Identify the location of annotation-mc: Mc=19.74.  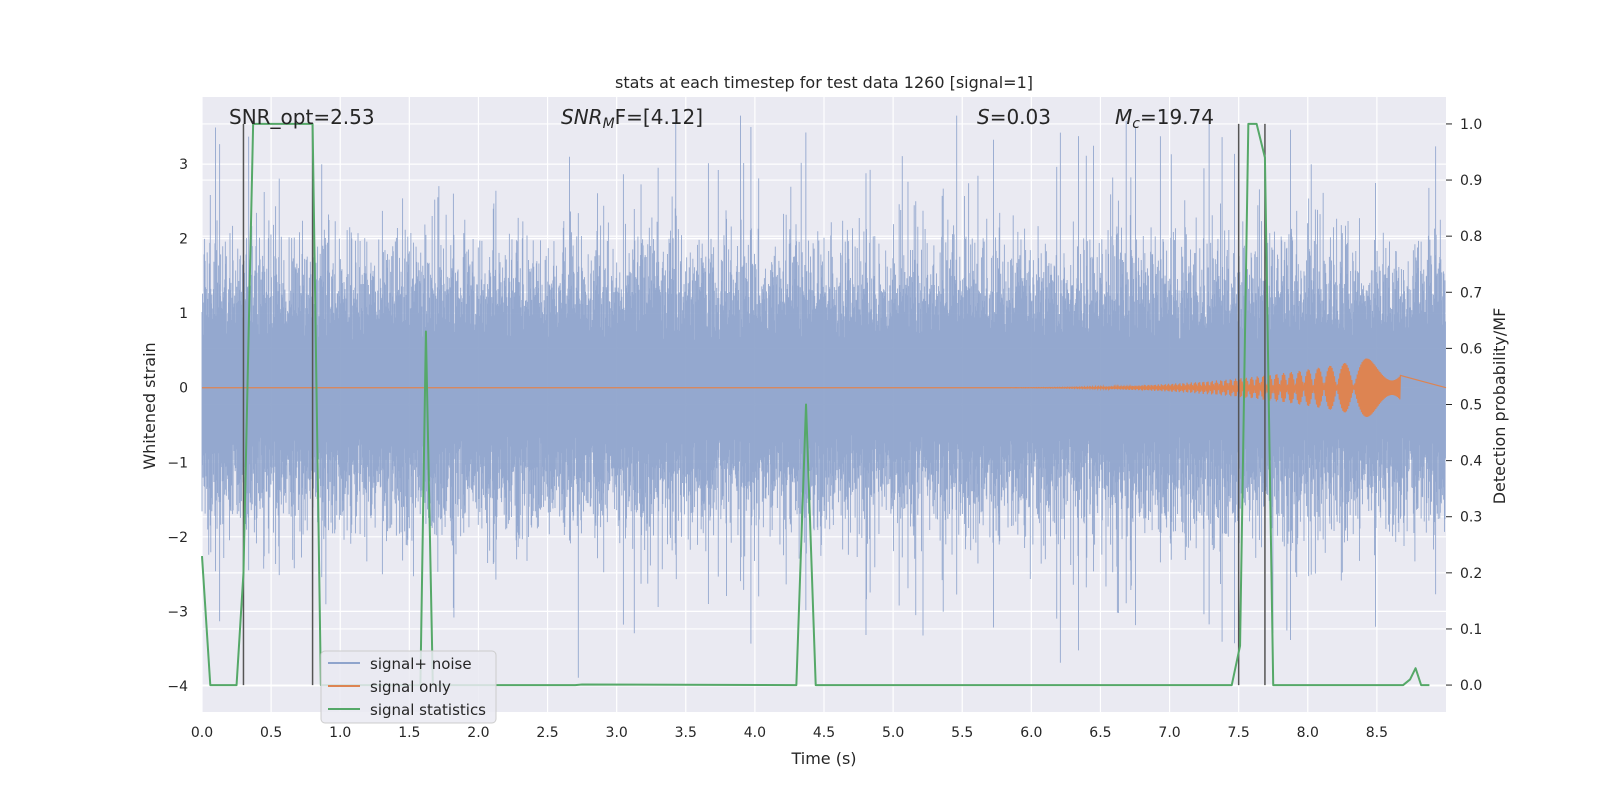
(1164, 118).